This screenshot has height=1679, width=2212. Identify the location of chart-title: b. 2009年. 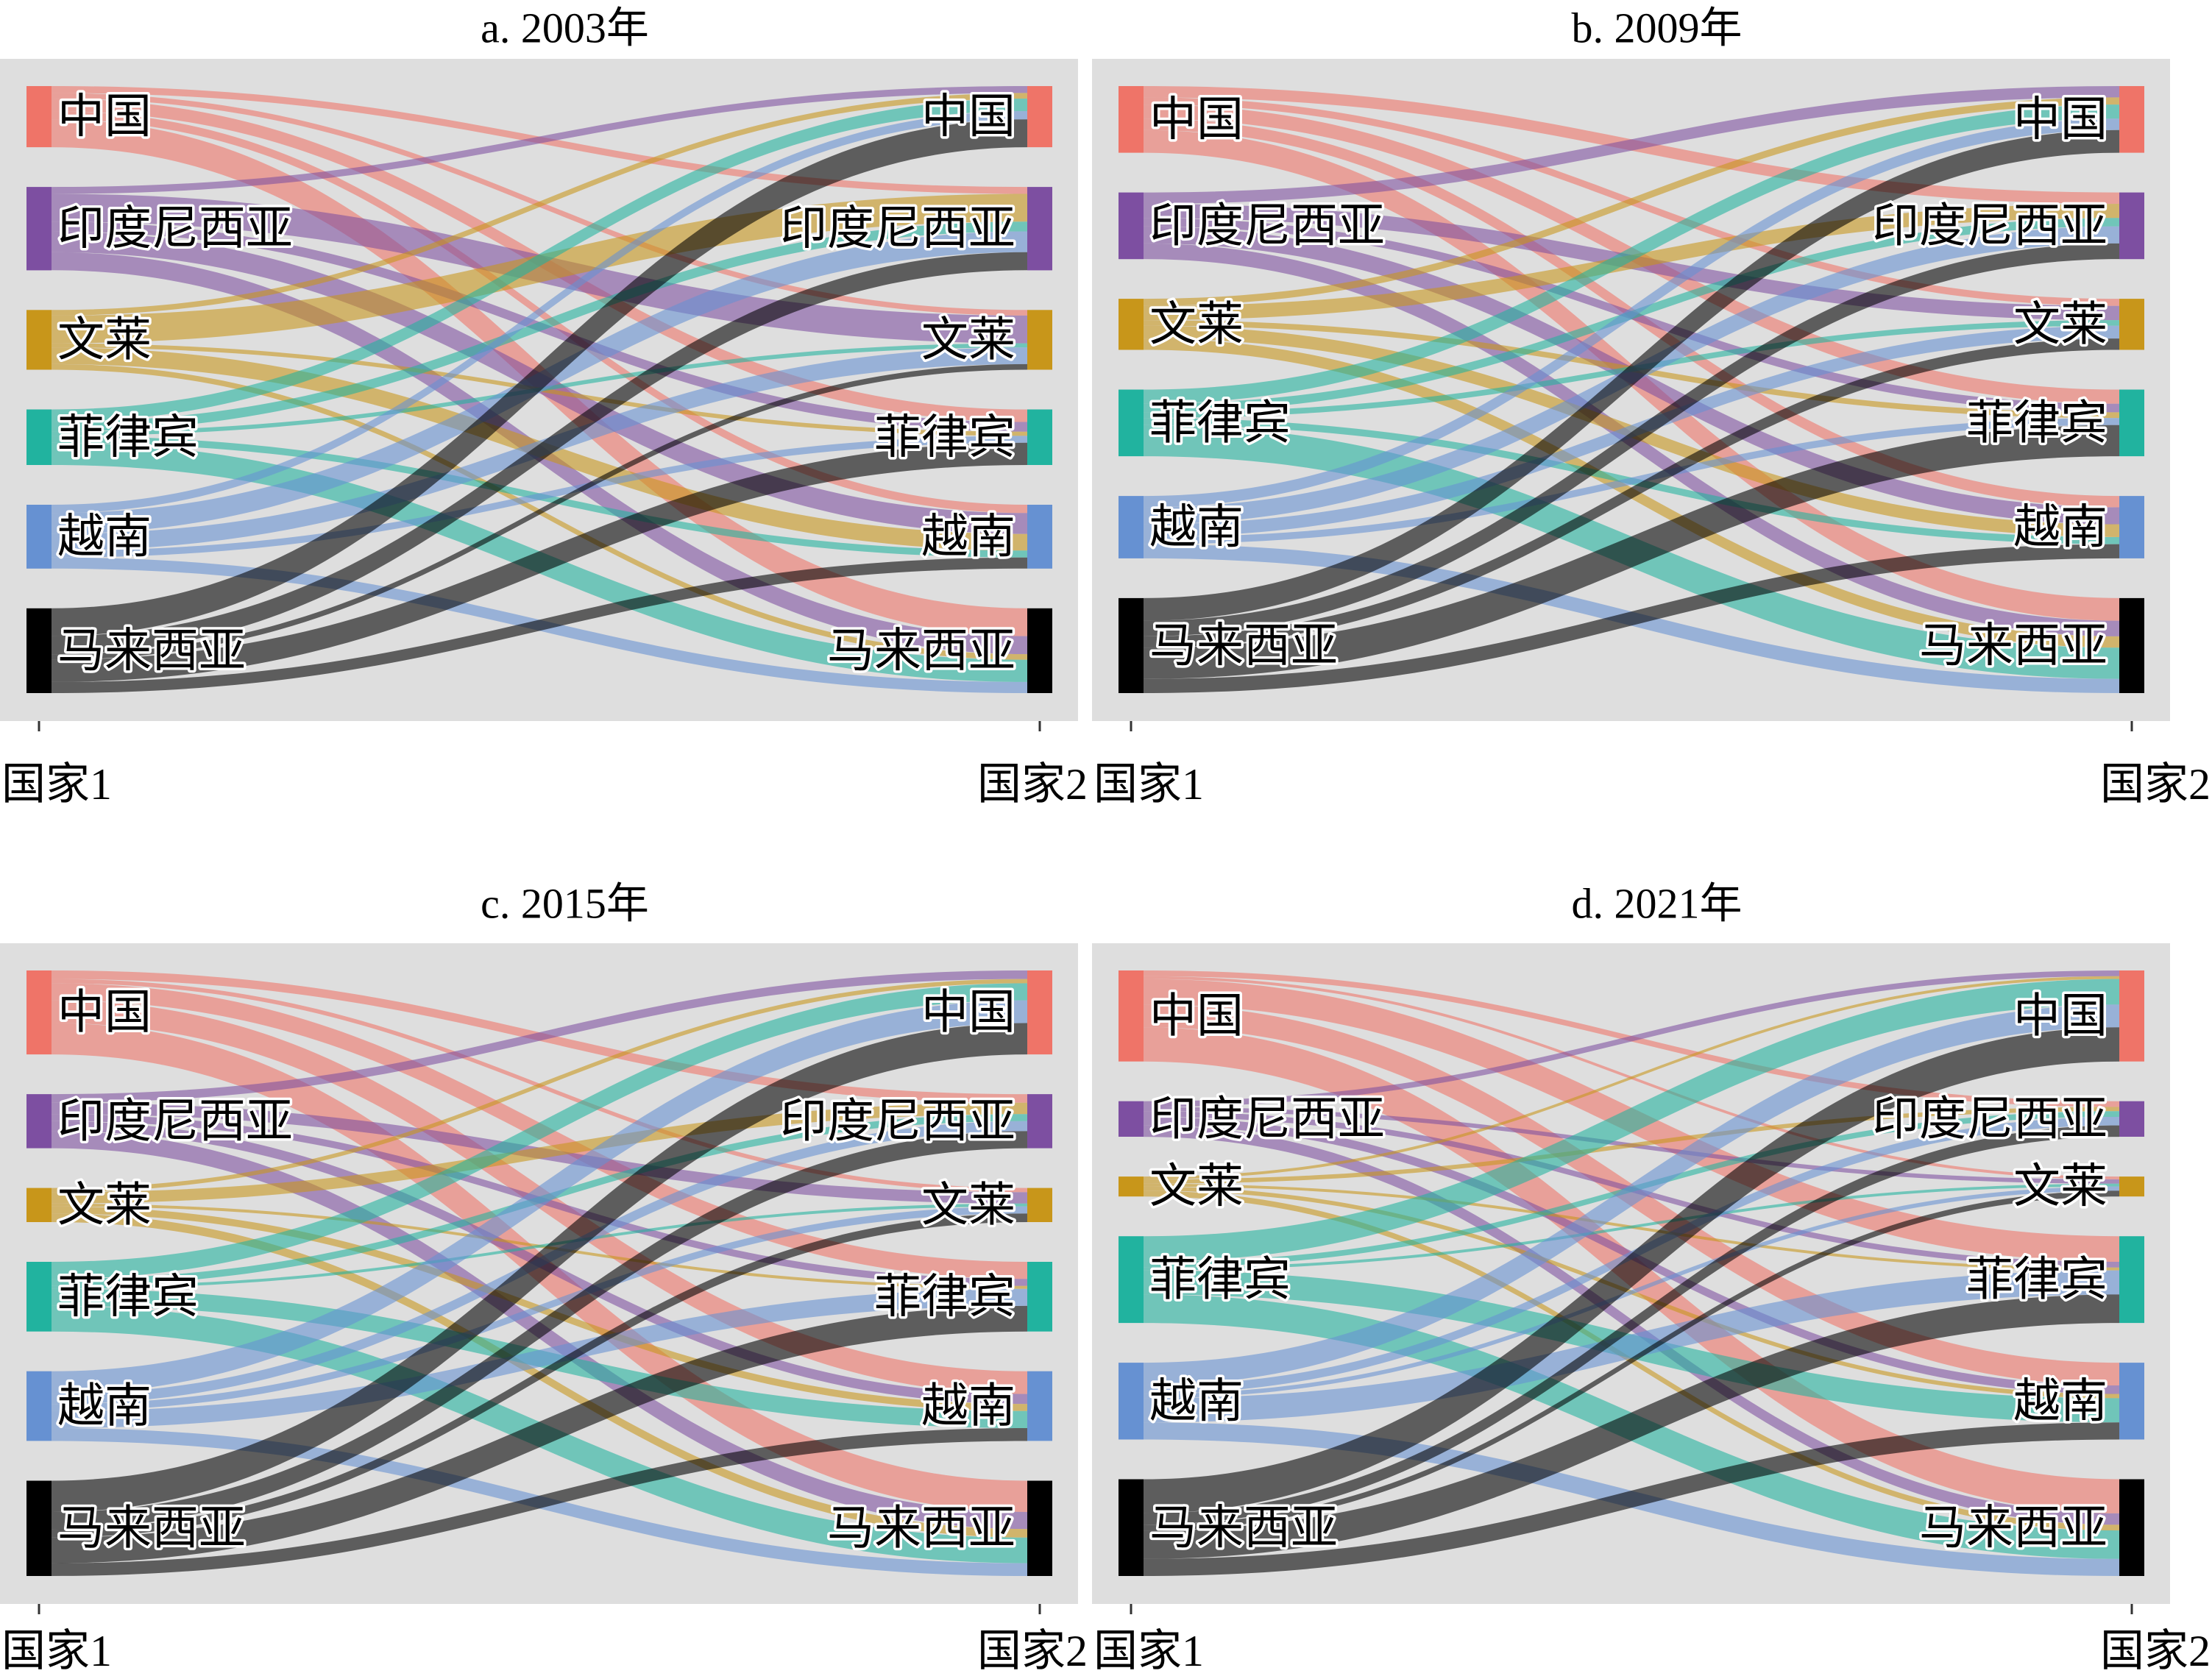
(1657, 28).